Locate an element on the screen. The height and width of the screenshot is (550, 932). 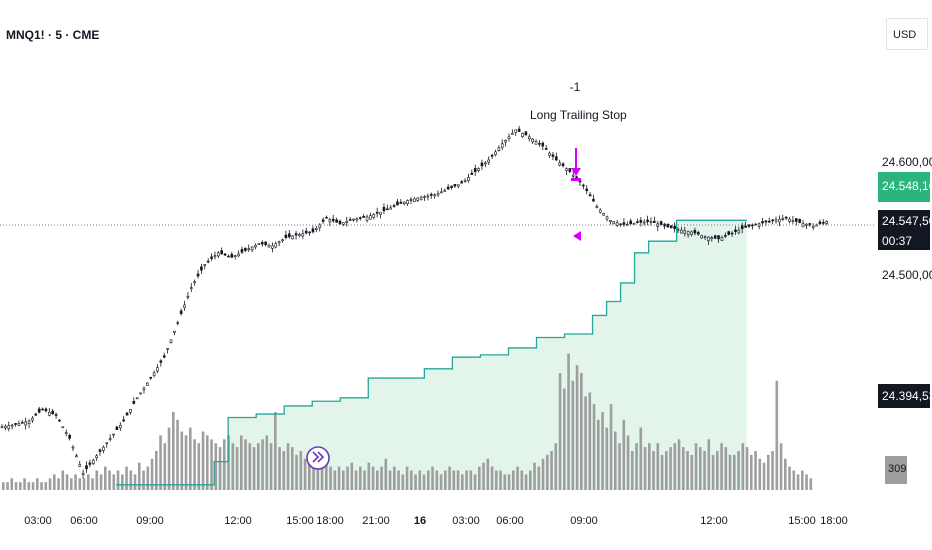
session-marker-icon is located at coordinates (318, 458).